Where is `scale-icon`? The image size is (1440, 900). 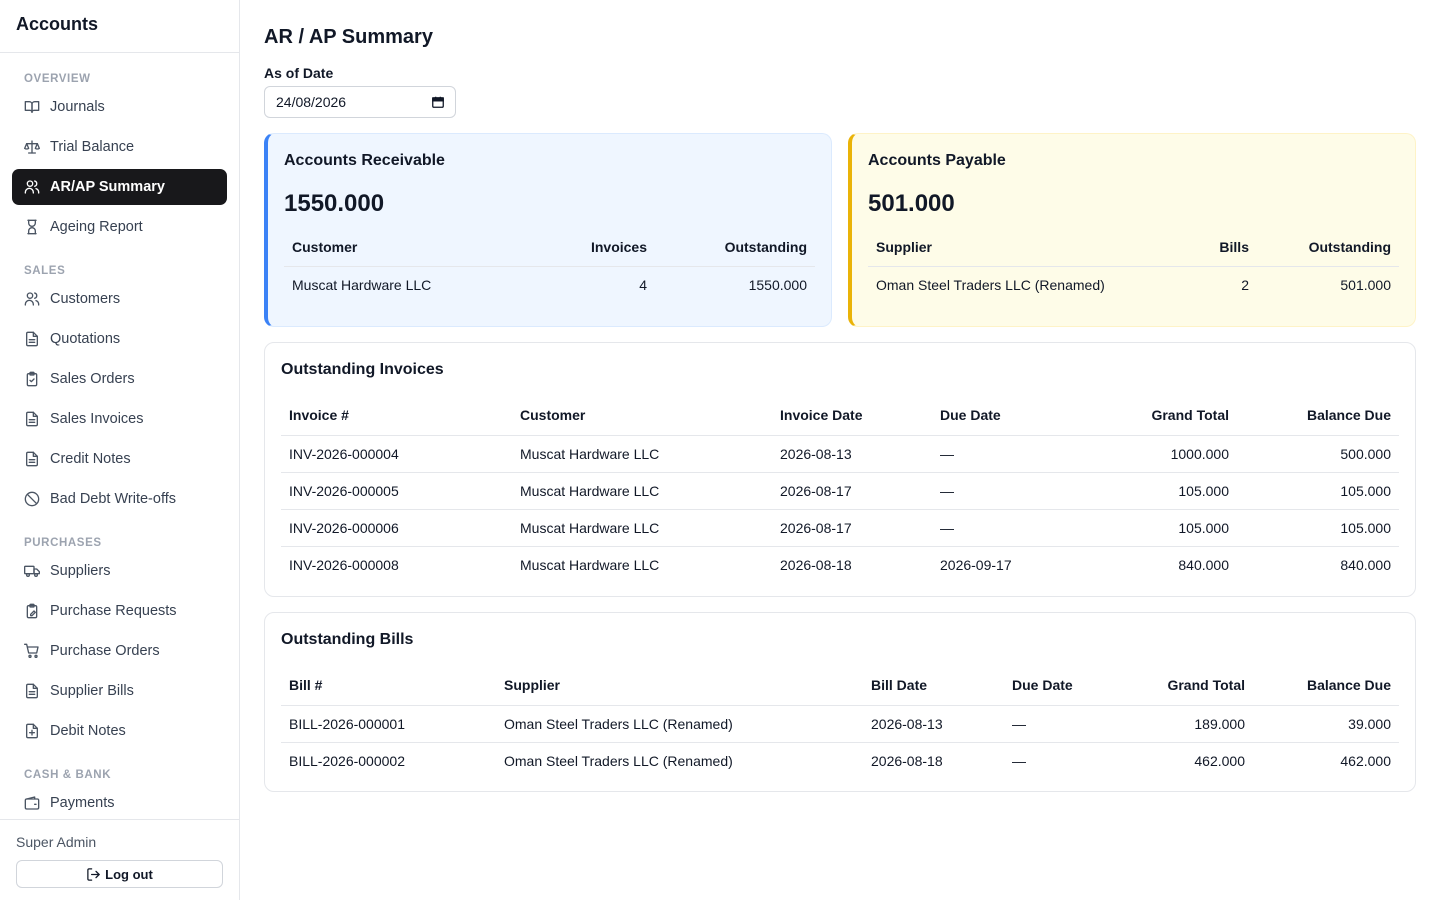 scale-icon is located at coordinates (32, 147).